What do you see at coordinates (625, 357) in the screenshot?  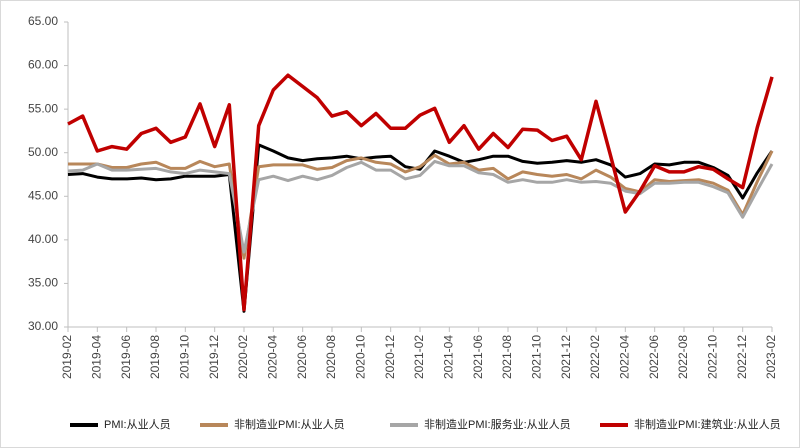 I see `x-tick-label: 2022-04` at bounding box center [625, 357].